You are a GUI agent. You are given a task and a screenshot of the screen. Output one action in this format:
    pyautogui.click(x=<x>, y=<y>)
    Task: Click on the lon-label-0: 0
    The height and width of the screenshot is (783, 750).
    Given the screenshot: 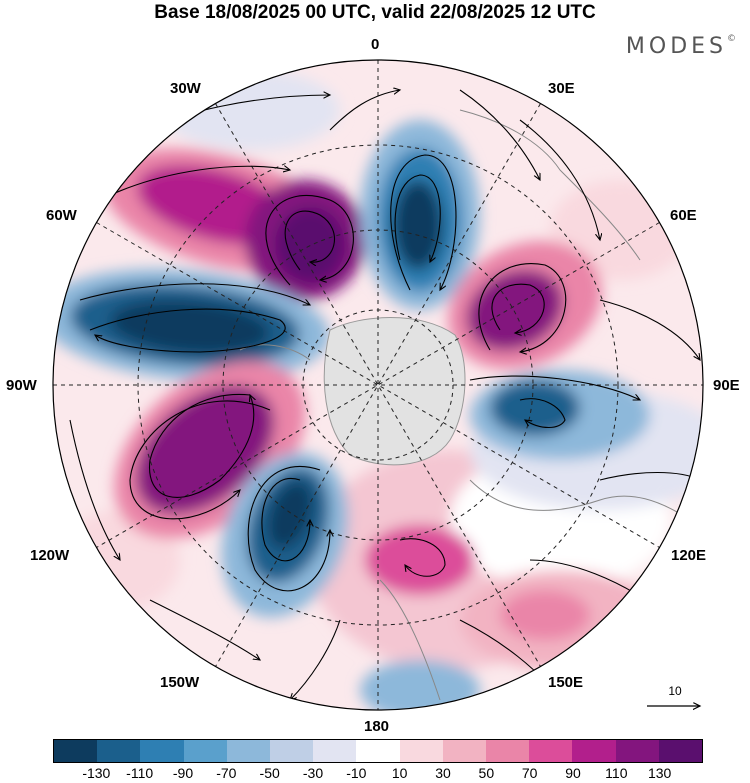 What is the action you would take?
    pyautogui.click(x=375, y=44)
    